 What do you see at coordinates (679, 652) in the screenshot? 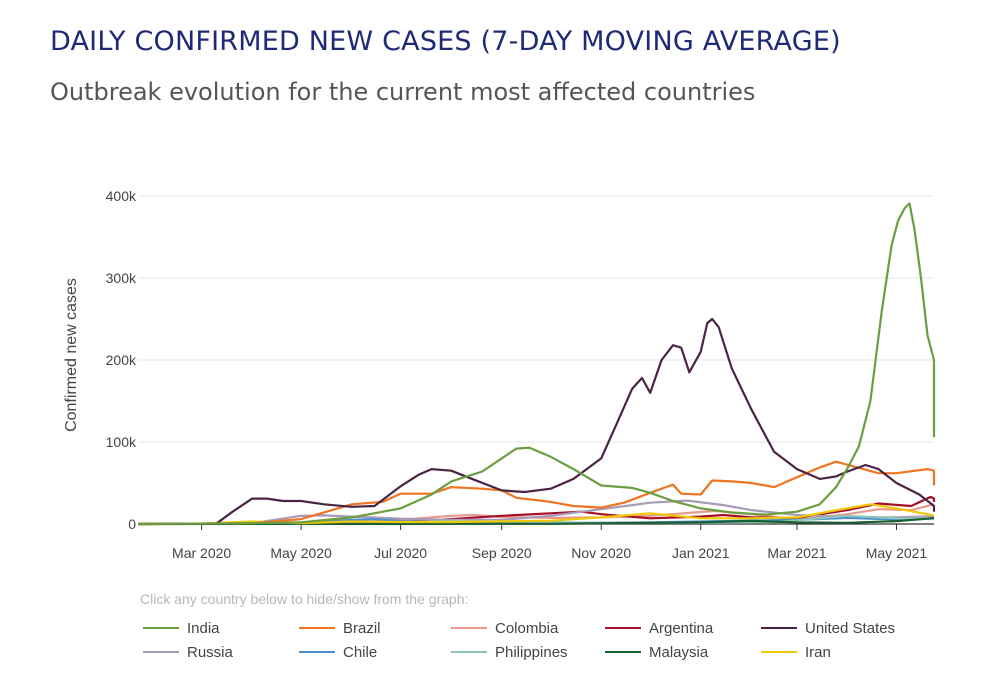
I see `legend-label: Malaysia` at bounding box center [679, 652].